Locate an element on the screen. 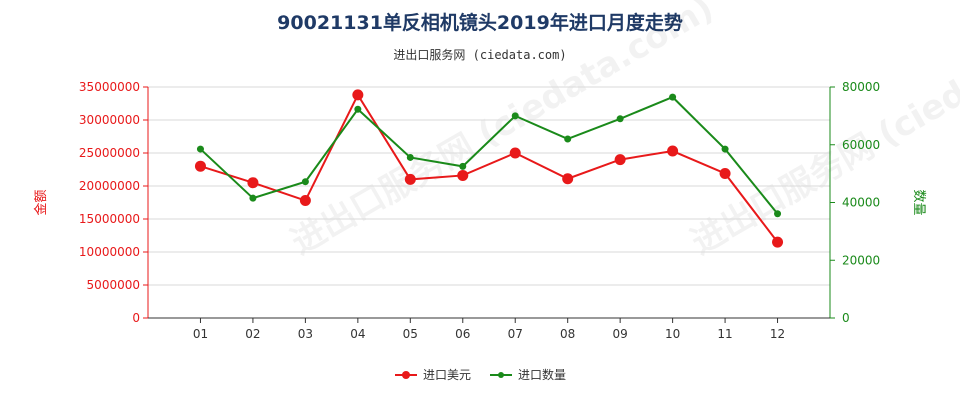 This screenshot has width=960, height=400. y-left-tick-label: 10000000 is located at coordinates (109, 252).